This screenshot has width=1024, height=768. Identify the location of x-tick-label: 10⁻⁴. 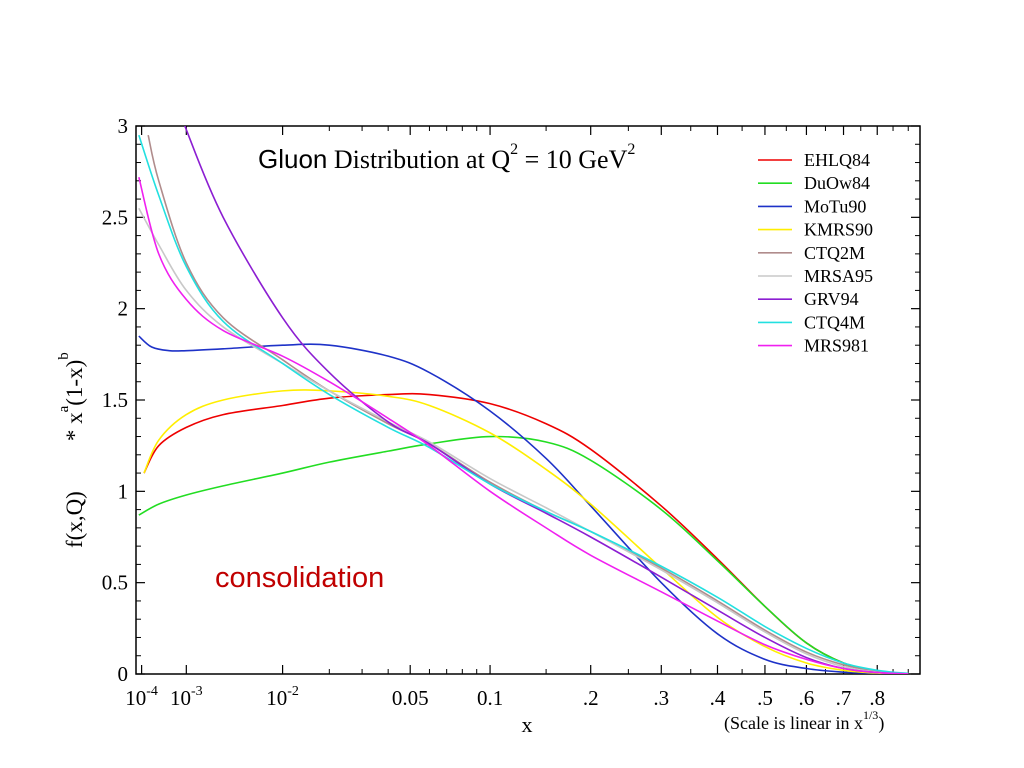
(141, 697).